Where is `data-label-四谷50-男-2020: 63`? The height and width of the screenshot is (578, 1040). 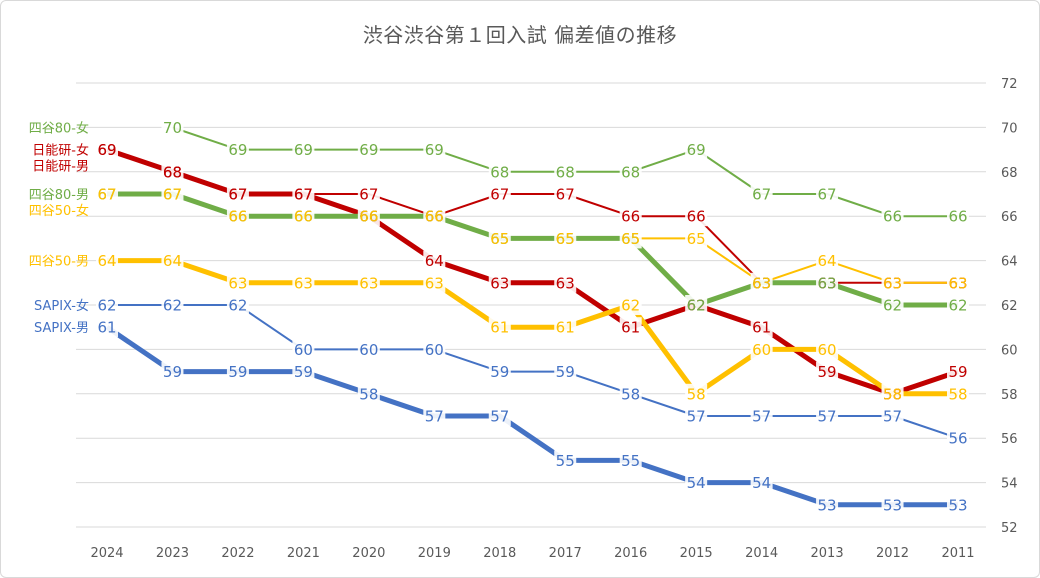 data-label-四谷50-男-2020: 63 is located at coordinates (368, 283).